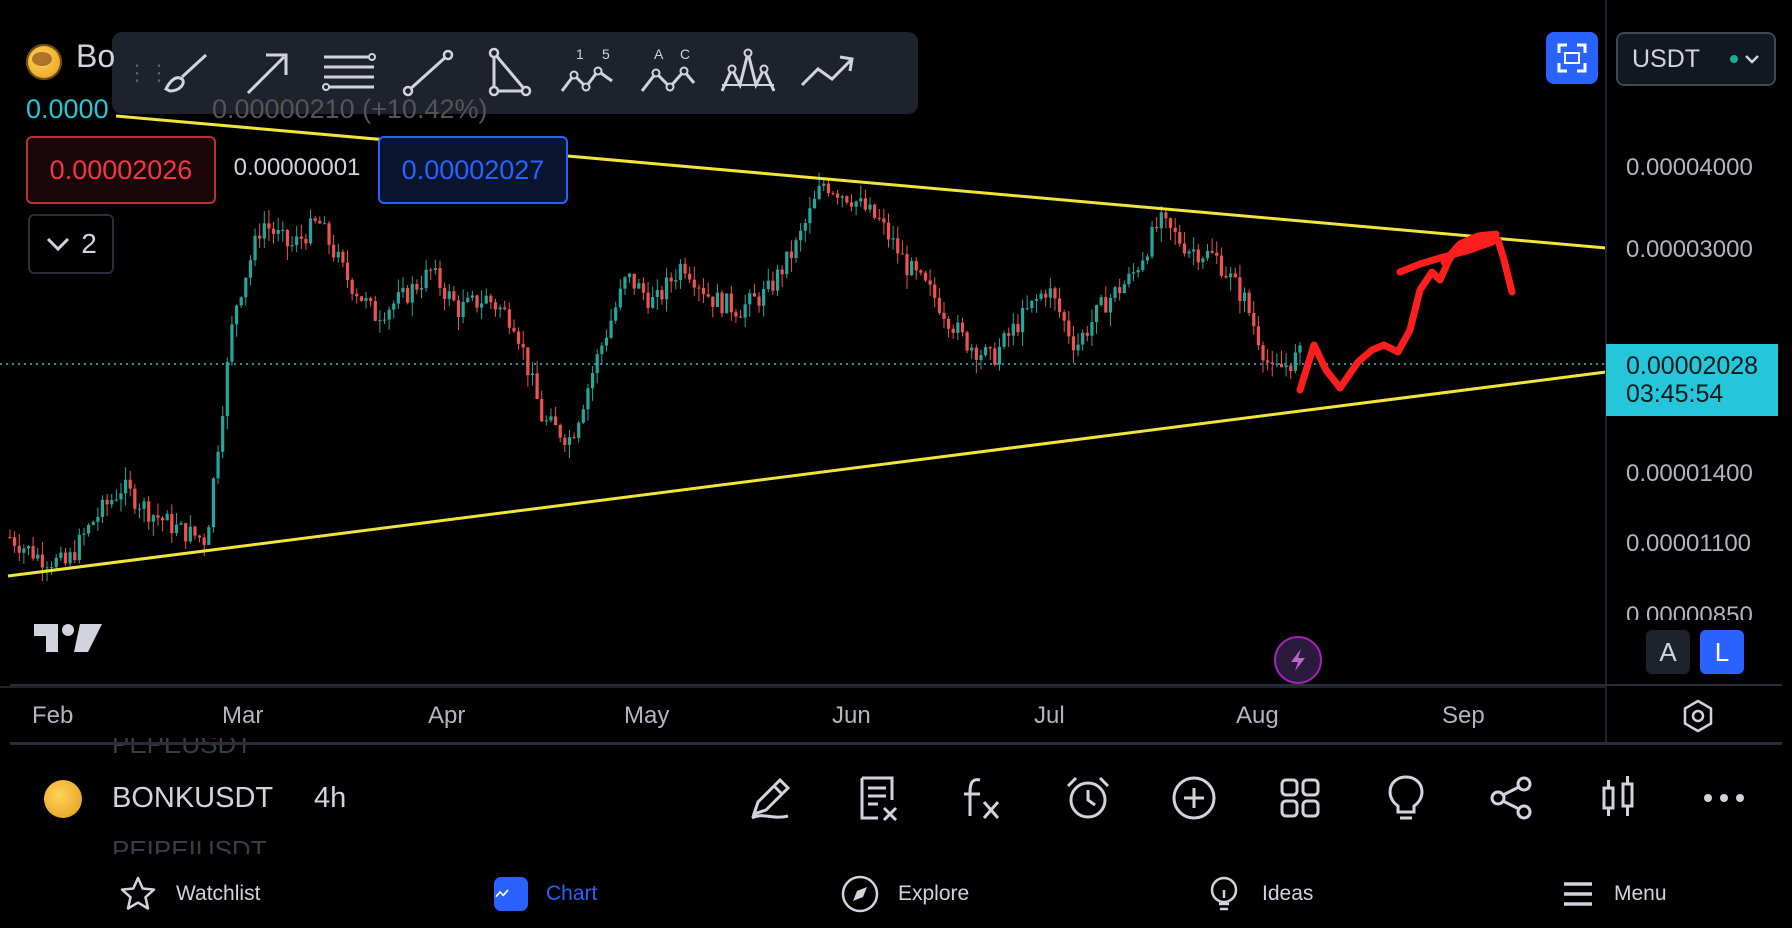 The width and height of the screenshot is (1792, 928). What do you see at coordinates (828, 73) in the screenshot?
I see `path-tool` at bounding box center [828, 73].